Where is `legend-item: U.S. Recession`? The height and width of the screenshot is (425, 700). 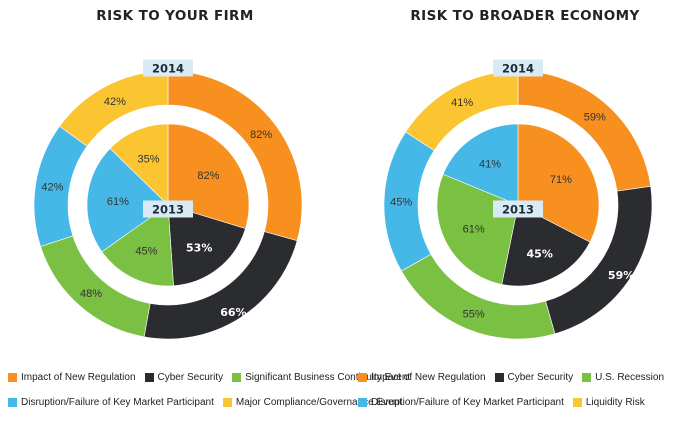 legend-item: U.S. Recession is located at coordinates (623, 377).